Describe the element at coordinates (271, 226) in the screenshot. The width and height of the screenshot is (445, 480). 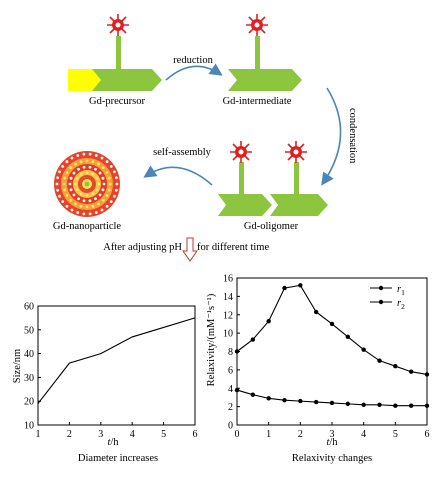
I see `label-gd-oligomer: Gd-oligomer` at that location.